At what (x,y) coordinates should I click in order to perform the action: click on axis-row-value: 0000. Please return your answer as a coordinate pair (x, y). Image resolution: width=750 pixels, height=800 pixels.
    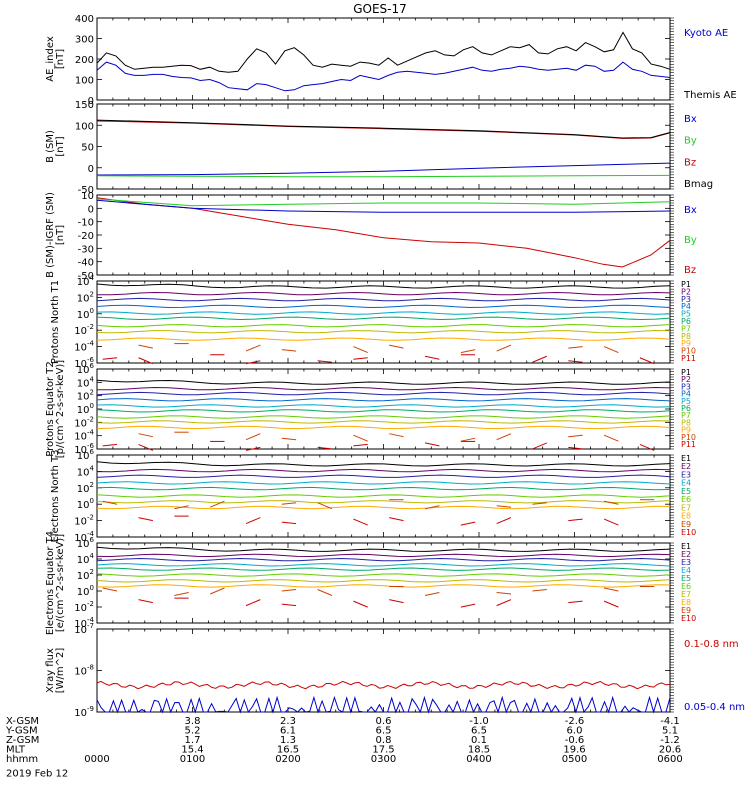
    Looking at the image, I should click on (96, 759).